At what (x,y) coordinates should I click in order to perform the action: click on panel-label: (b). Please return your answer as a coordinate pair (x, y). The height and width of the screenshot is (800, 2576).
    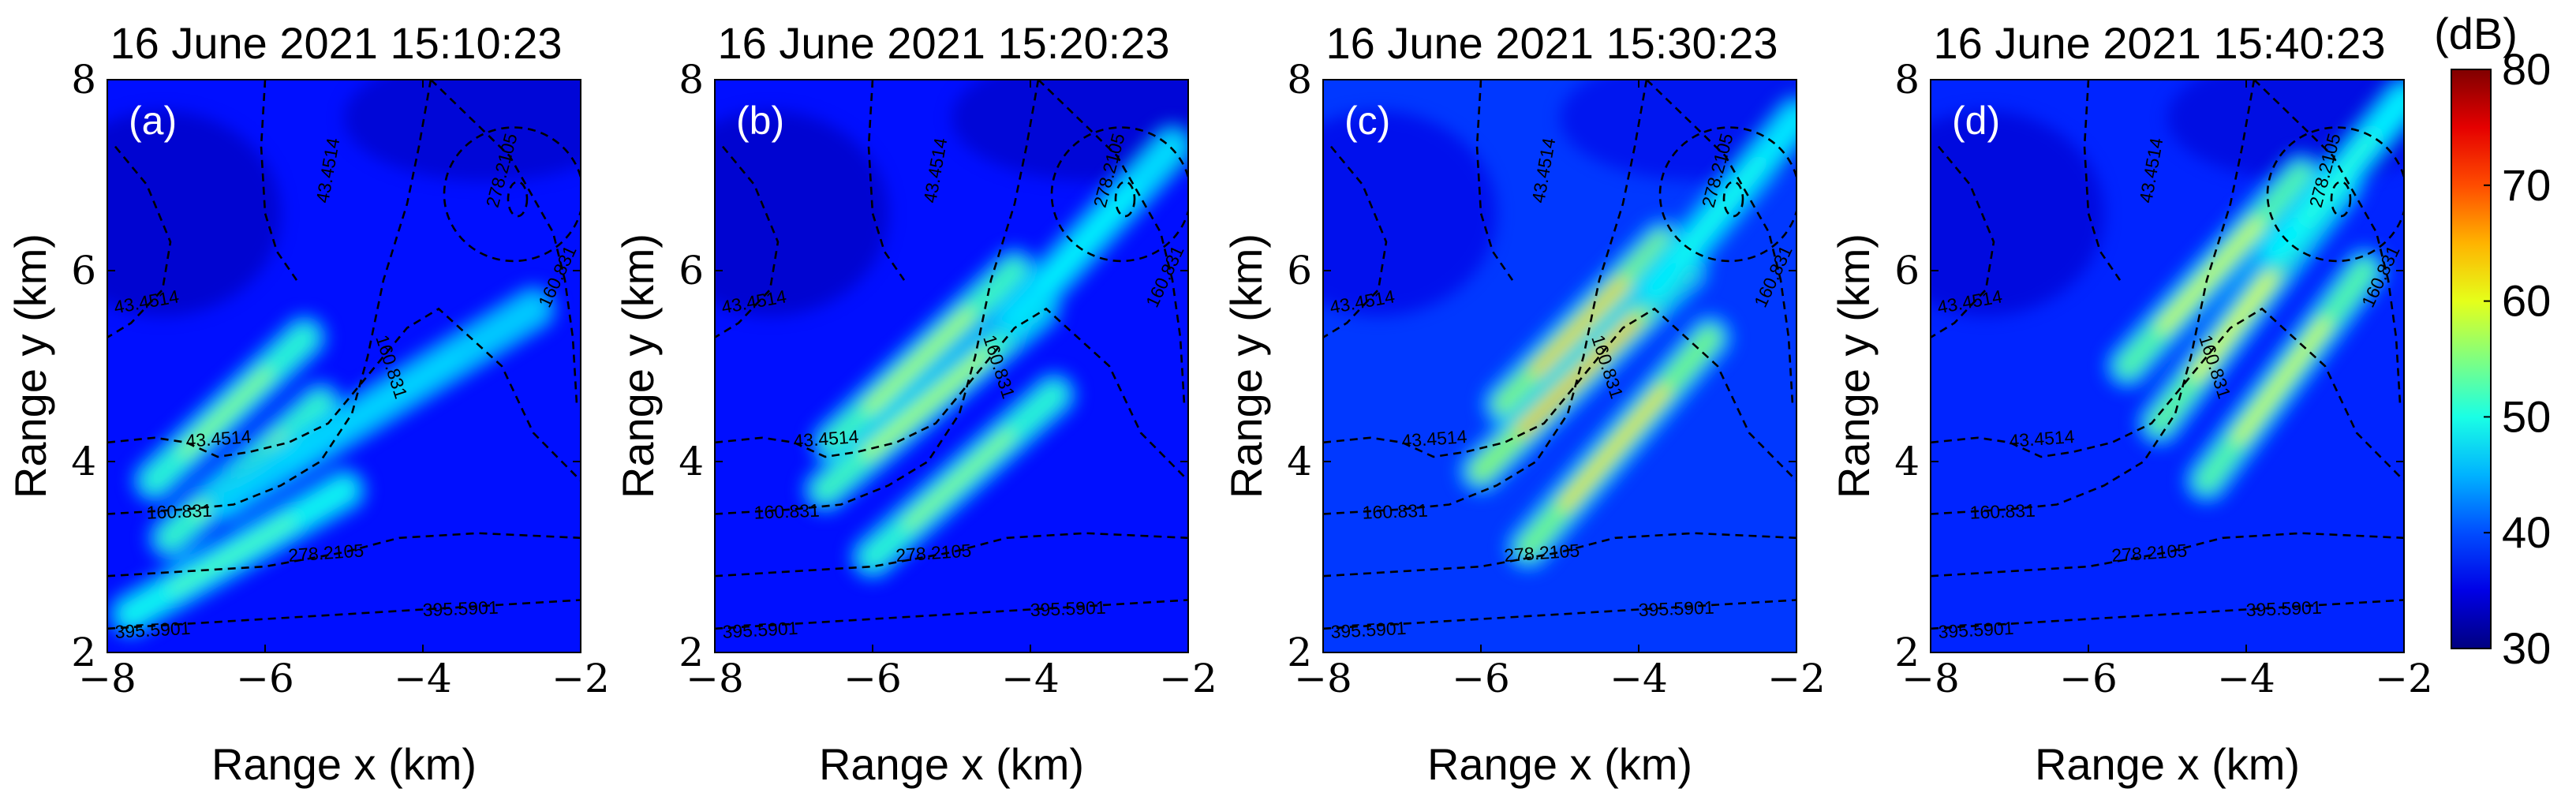
    Looking at the image, I should click on (760, 121).